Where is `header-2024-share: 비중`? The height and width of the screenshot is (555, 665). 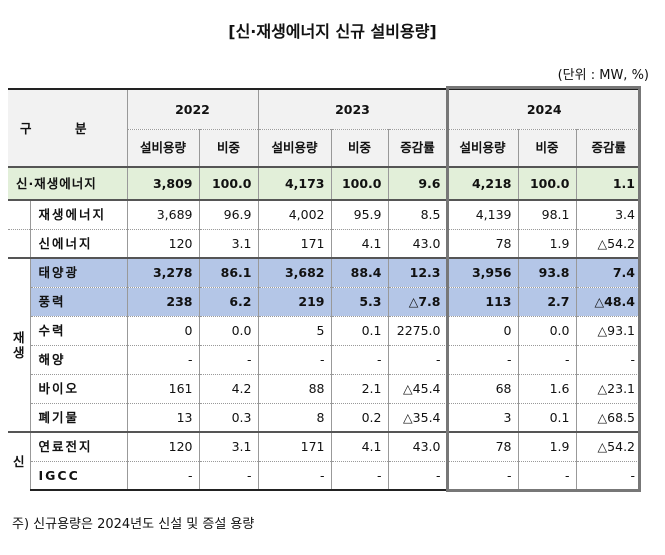 header-2024-share: 비중 is located at coordinates (546, 147).